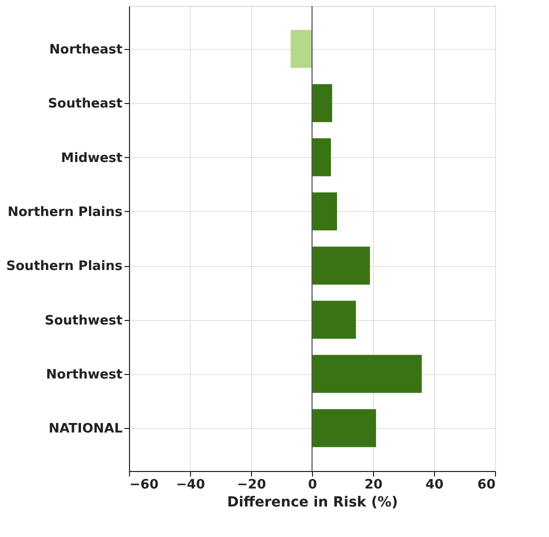 This screenshot has width=549, height=537. Describe the element at coordinates (144, 485) in the screenshot. I see `x-tick-label: −60` at that location.